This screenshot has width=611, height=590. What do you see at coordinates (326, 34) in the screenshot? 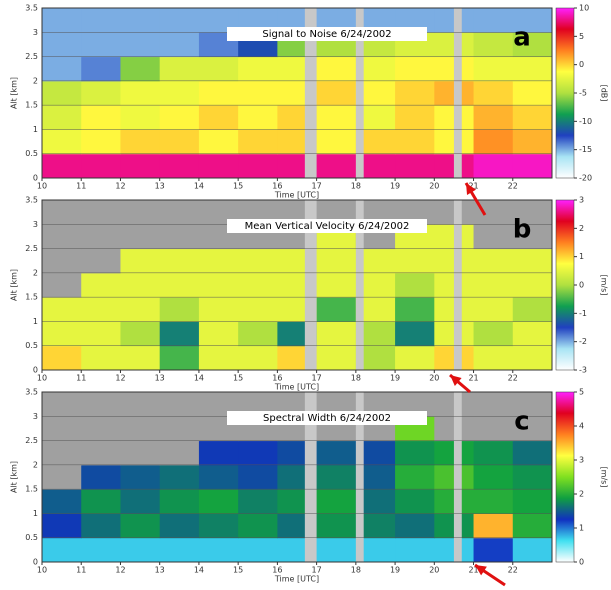
I see `panel-title: Signal to Noise 6/24/2002` at bounding box center [326, 34].